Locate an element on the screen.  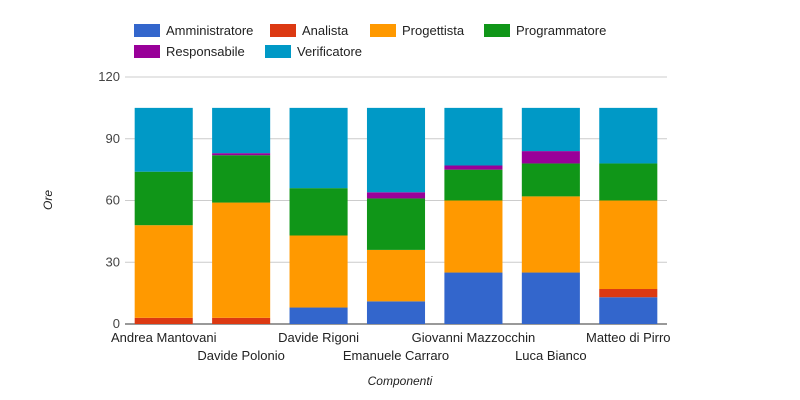
legend-item-amministratore: Amministratore is located at coordinates (193, 30).